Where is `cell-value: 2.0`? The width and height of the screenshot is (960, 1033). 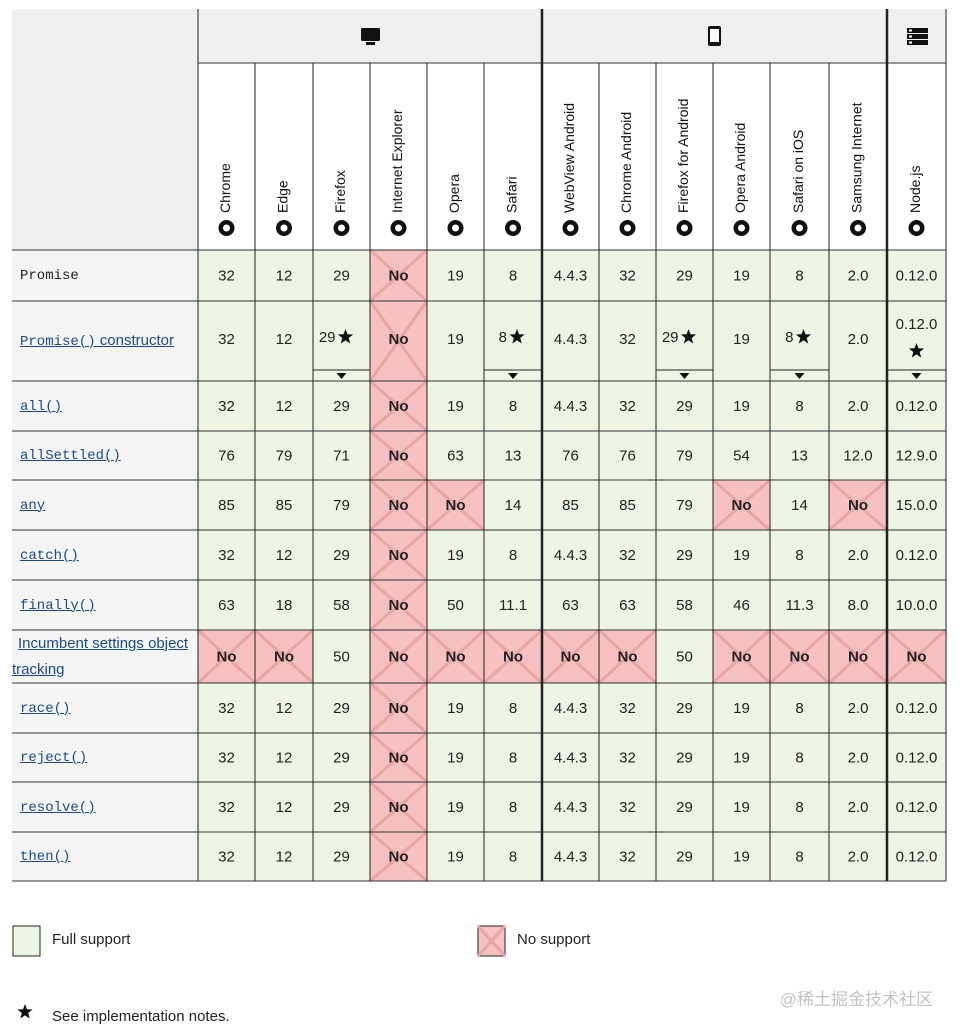
cell-value: 2.0 is located at coordinates (858, 856).